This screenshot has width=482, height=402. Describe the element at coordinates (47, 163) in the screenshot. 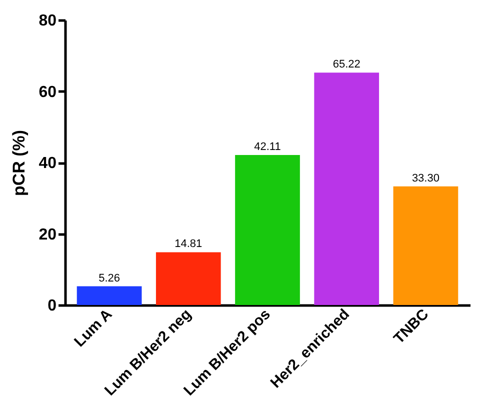

I see `y-tick-label: 40` at that location.